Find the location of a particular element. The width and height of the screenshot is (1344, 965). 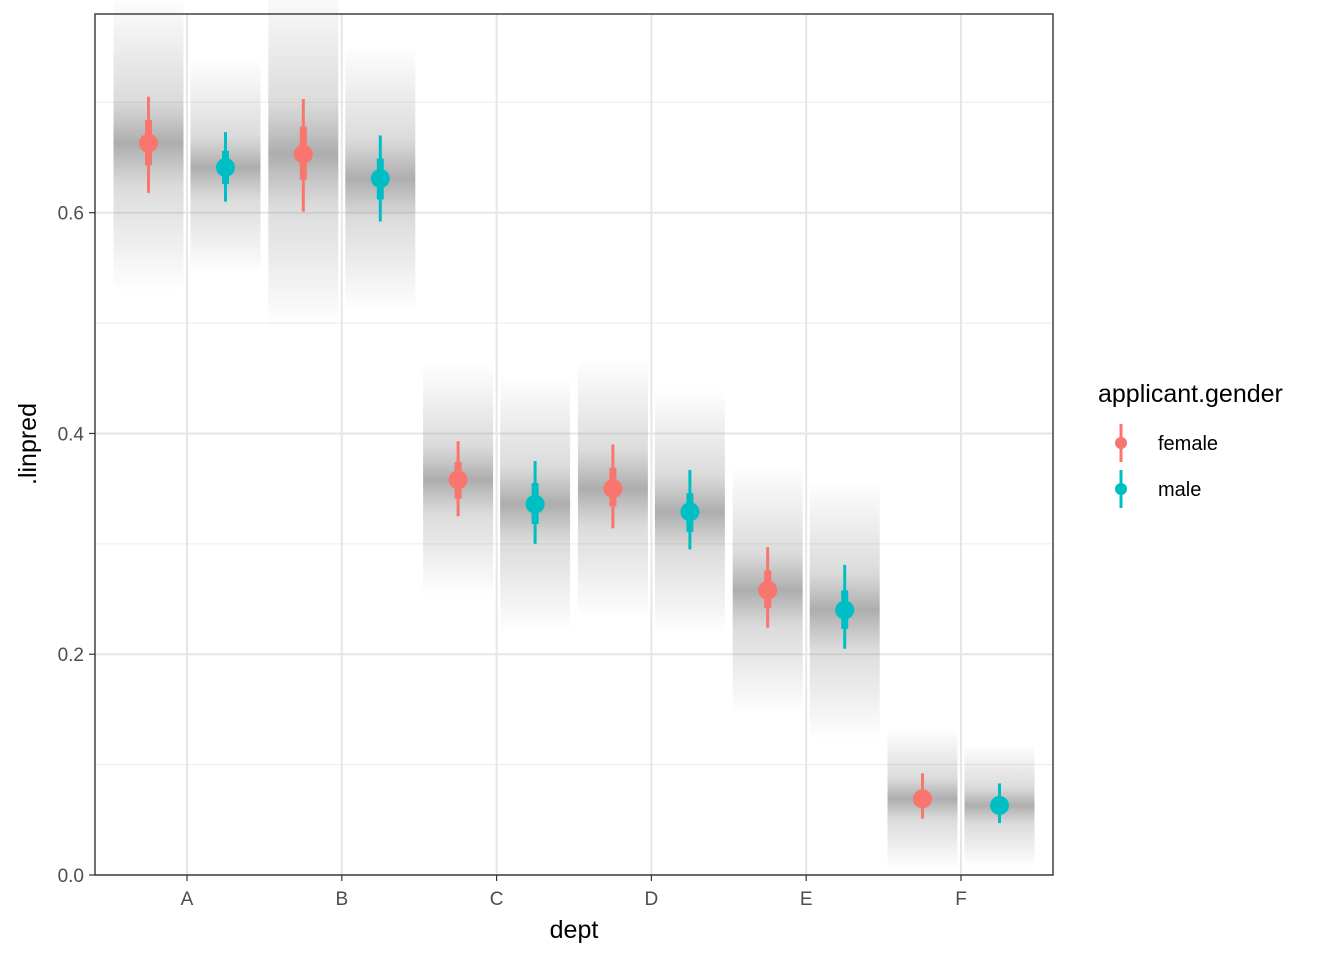

legend-label-female: female is located at coordinates (1188, 444).